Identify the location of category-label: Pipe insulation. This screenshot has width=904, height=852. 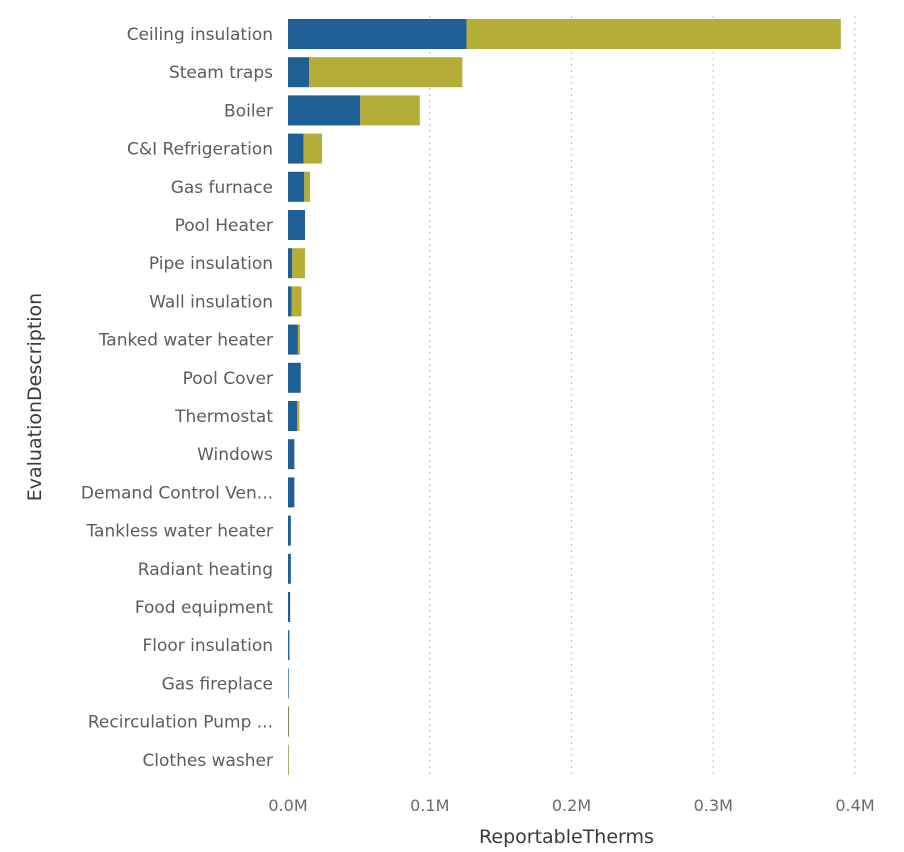
(211, 264).